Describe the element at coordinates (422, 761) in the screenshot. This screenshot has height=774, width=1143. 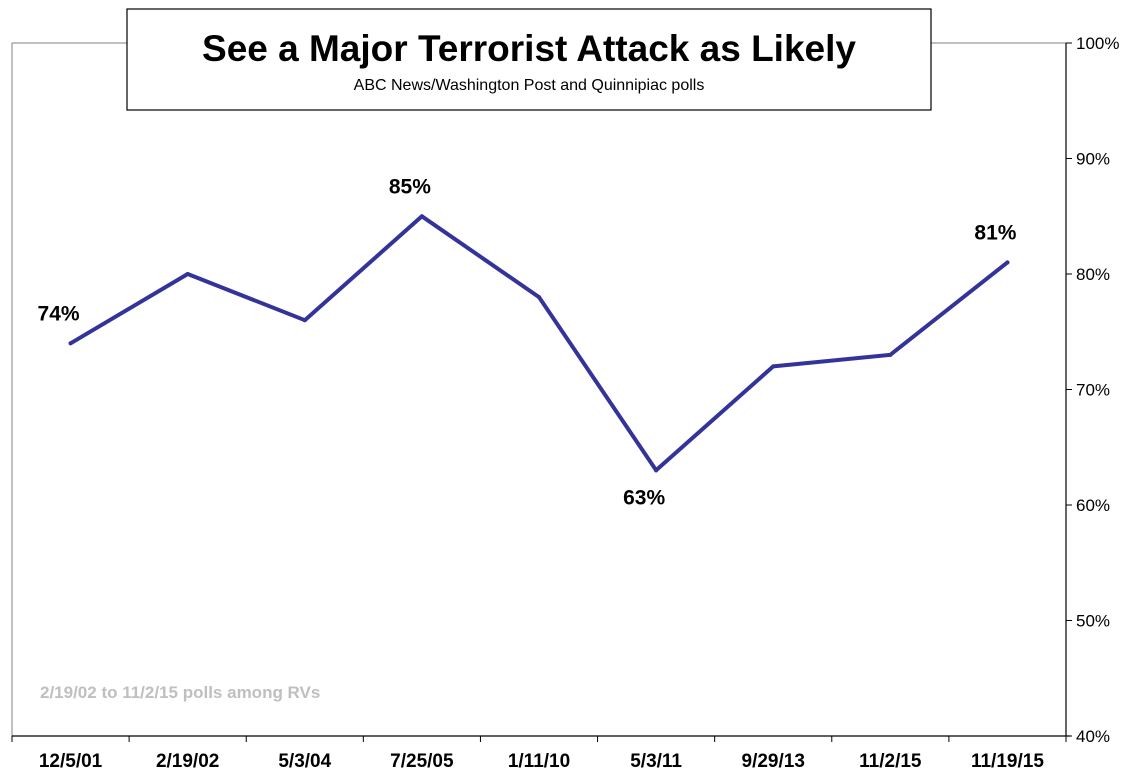
I see `x-tick-label: 7/25/05` at that location.